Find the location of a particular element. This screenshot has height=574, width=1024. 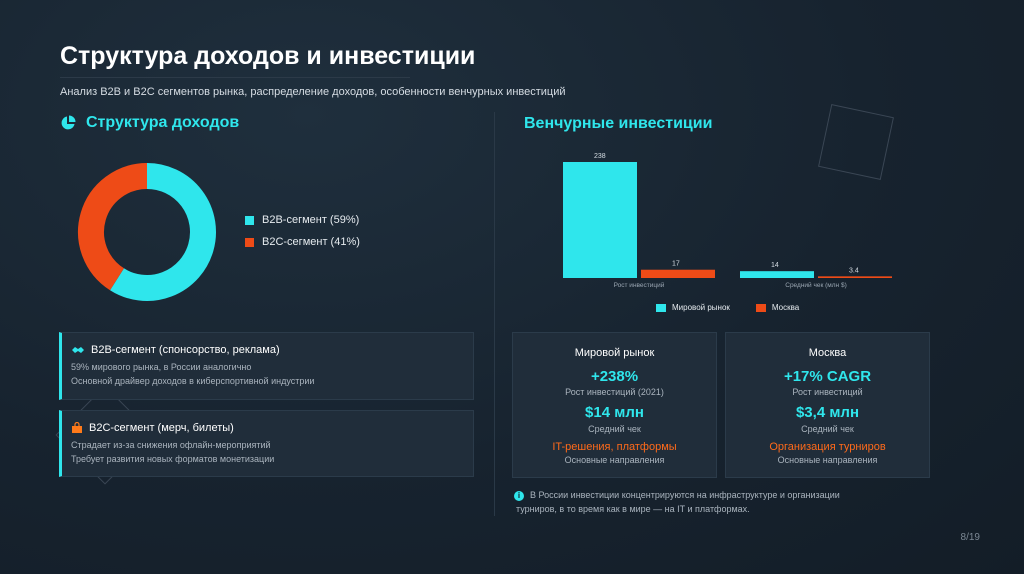

world-check-value: $14 млн is located at coordinates (614, 412).